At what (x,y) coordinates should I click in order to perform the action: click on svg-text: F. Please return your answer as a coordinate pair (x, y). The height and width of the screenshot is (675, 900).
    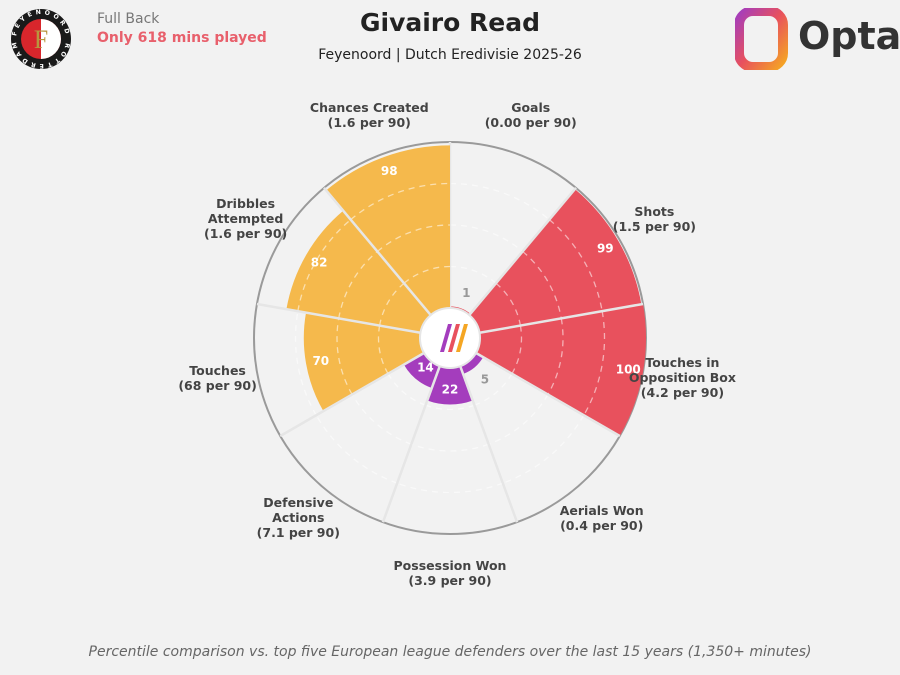
    Looking at the image, I should click on (41, 39).